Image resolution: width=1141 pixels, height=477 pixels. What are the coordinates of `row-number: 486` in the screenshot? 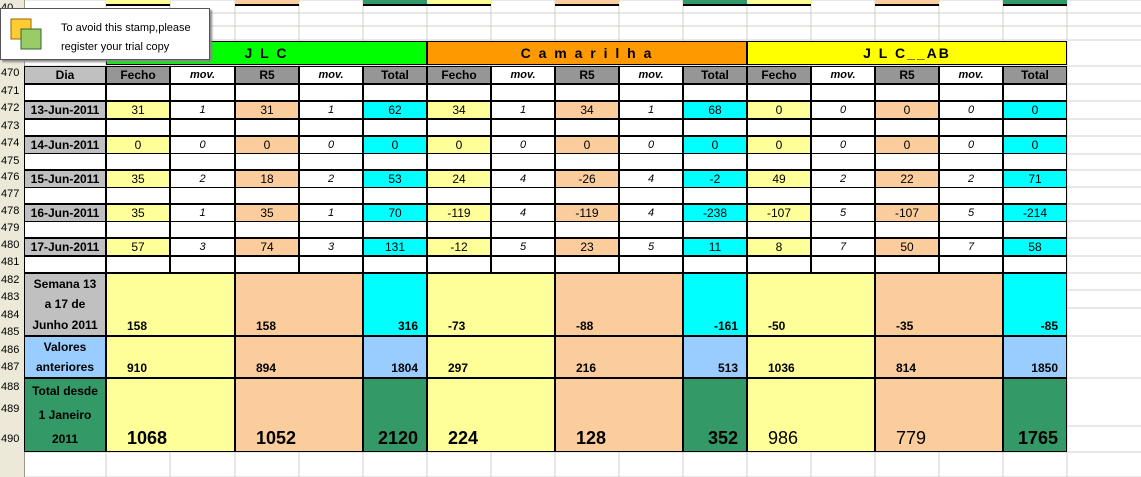 It's located at (10, 350).